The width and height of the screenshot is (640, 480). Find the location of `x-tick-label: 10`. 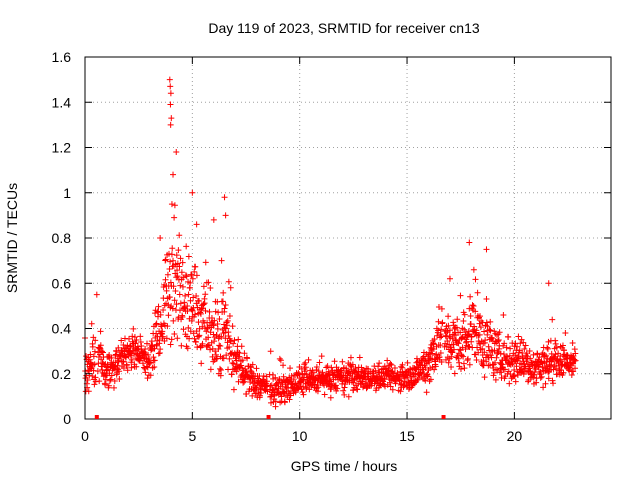

x-tick-label: 10 is located at coordinates (300, 436).